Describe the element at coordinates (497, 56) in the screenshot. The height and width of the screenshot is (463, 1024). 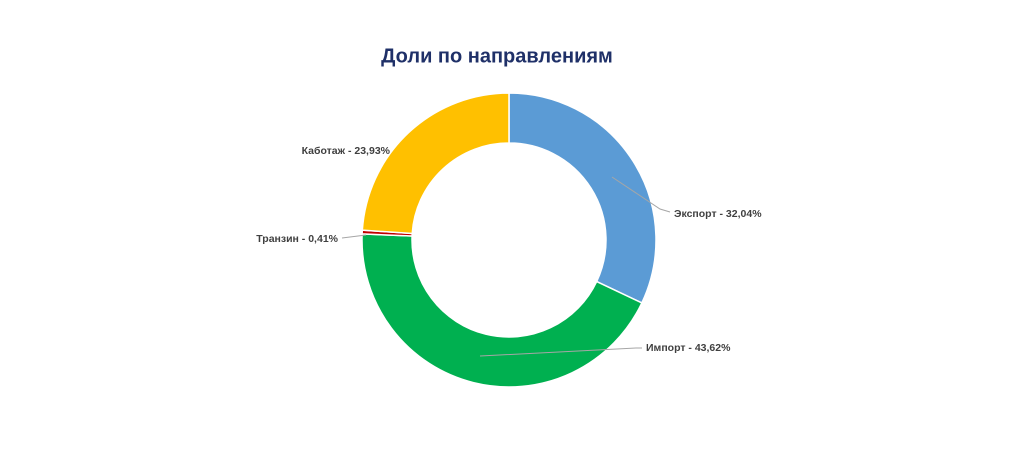
I see `chart-title: Доли по направлениям` at that location.